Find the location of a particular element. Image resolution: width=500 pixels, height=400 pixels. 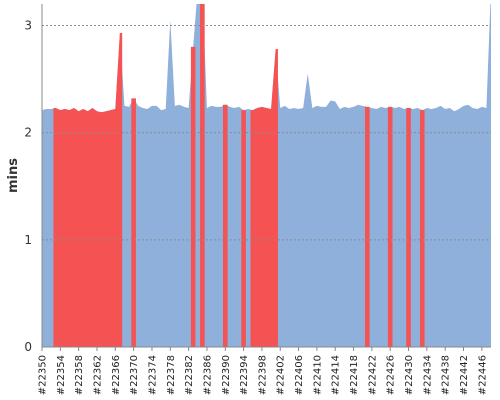

x-tick-label: #22406 is located at coordinates (299, 375).